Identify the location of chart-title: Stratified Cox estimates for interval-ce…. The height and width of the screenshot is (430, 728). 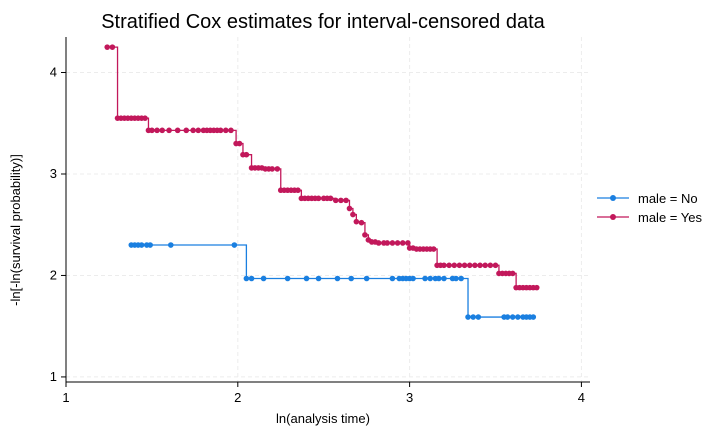
(323, 22).